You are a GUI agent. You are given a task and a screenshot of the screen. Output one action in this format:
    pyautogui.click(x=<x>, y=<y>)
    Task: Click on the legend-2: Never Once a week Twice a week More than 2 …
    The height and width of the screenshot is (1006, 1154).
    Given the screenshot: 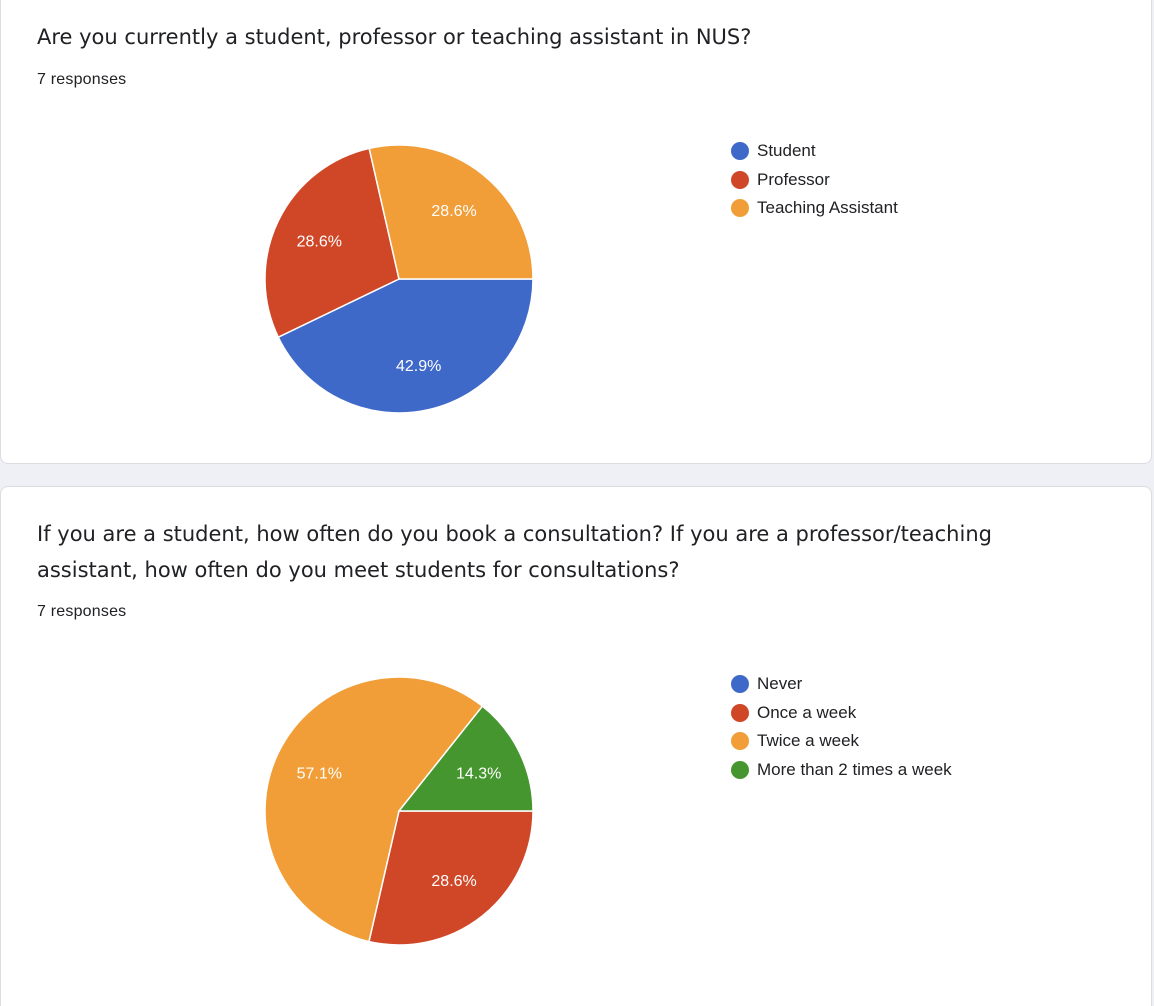 What is the action you would take?
    pyautogui.click(x=841, y=727)
    